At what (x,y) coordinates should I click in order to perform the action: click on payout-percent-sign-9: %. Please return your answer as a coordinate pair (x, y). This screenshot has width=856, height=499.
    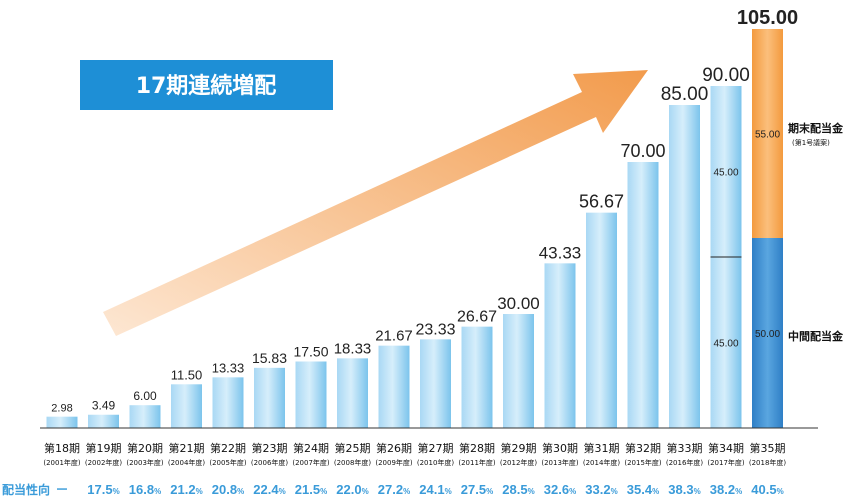
    Looking at the image, I should click on (448, 491).